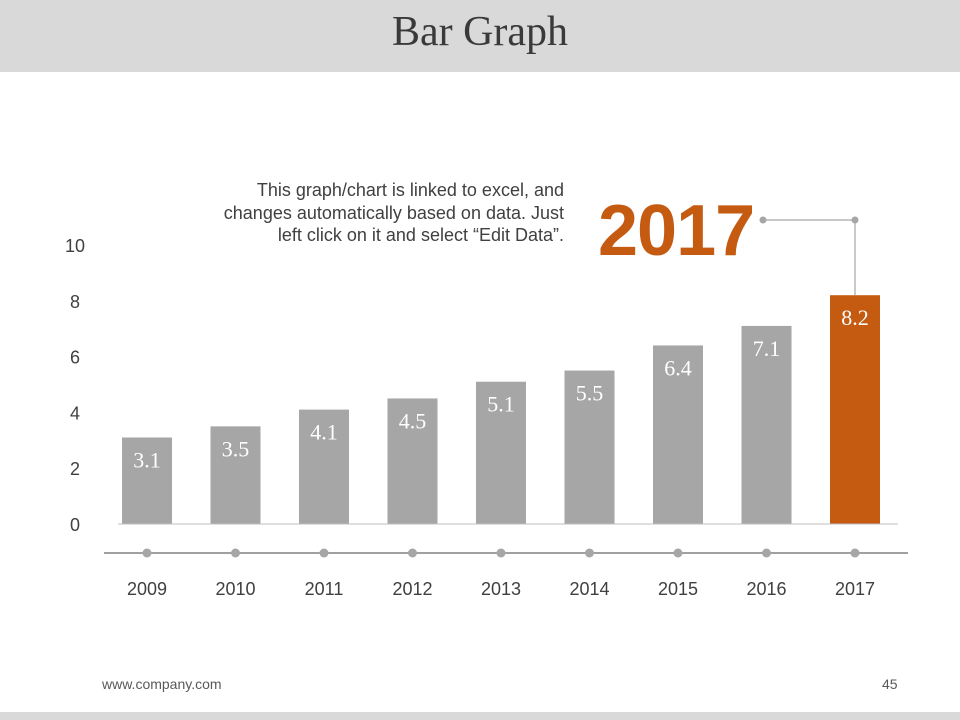  I want to click on x-tick-label: 2013, so click(501, 589).